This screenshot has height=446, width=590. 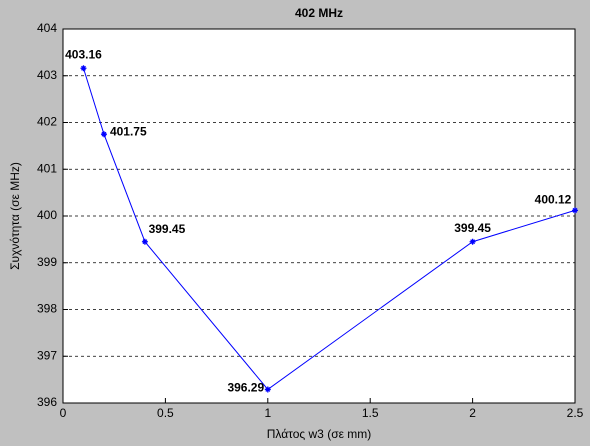 I want to click on y-tick-label: 397, so click(x=47, y=355).